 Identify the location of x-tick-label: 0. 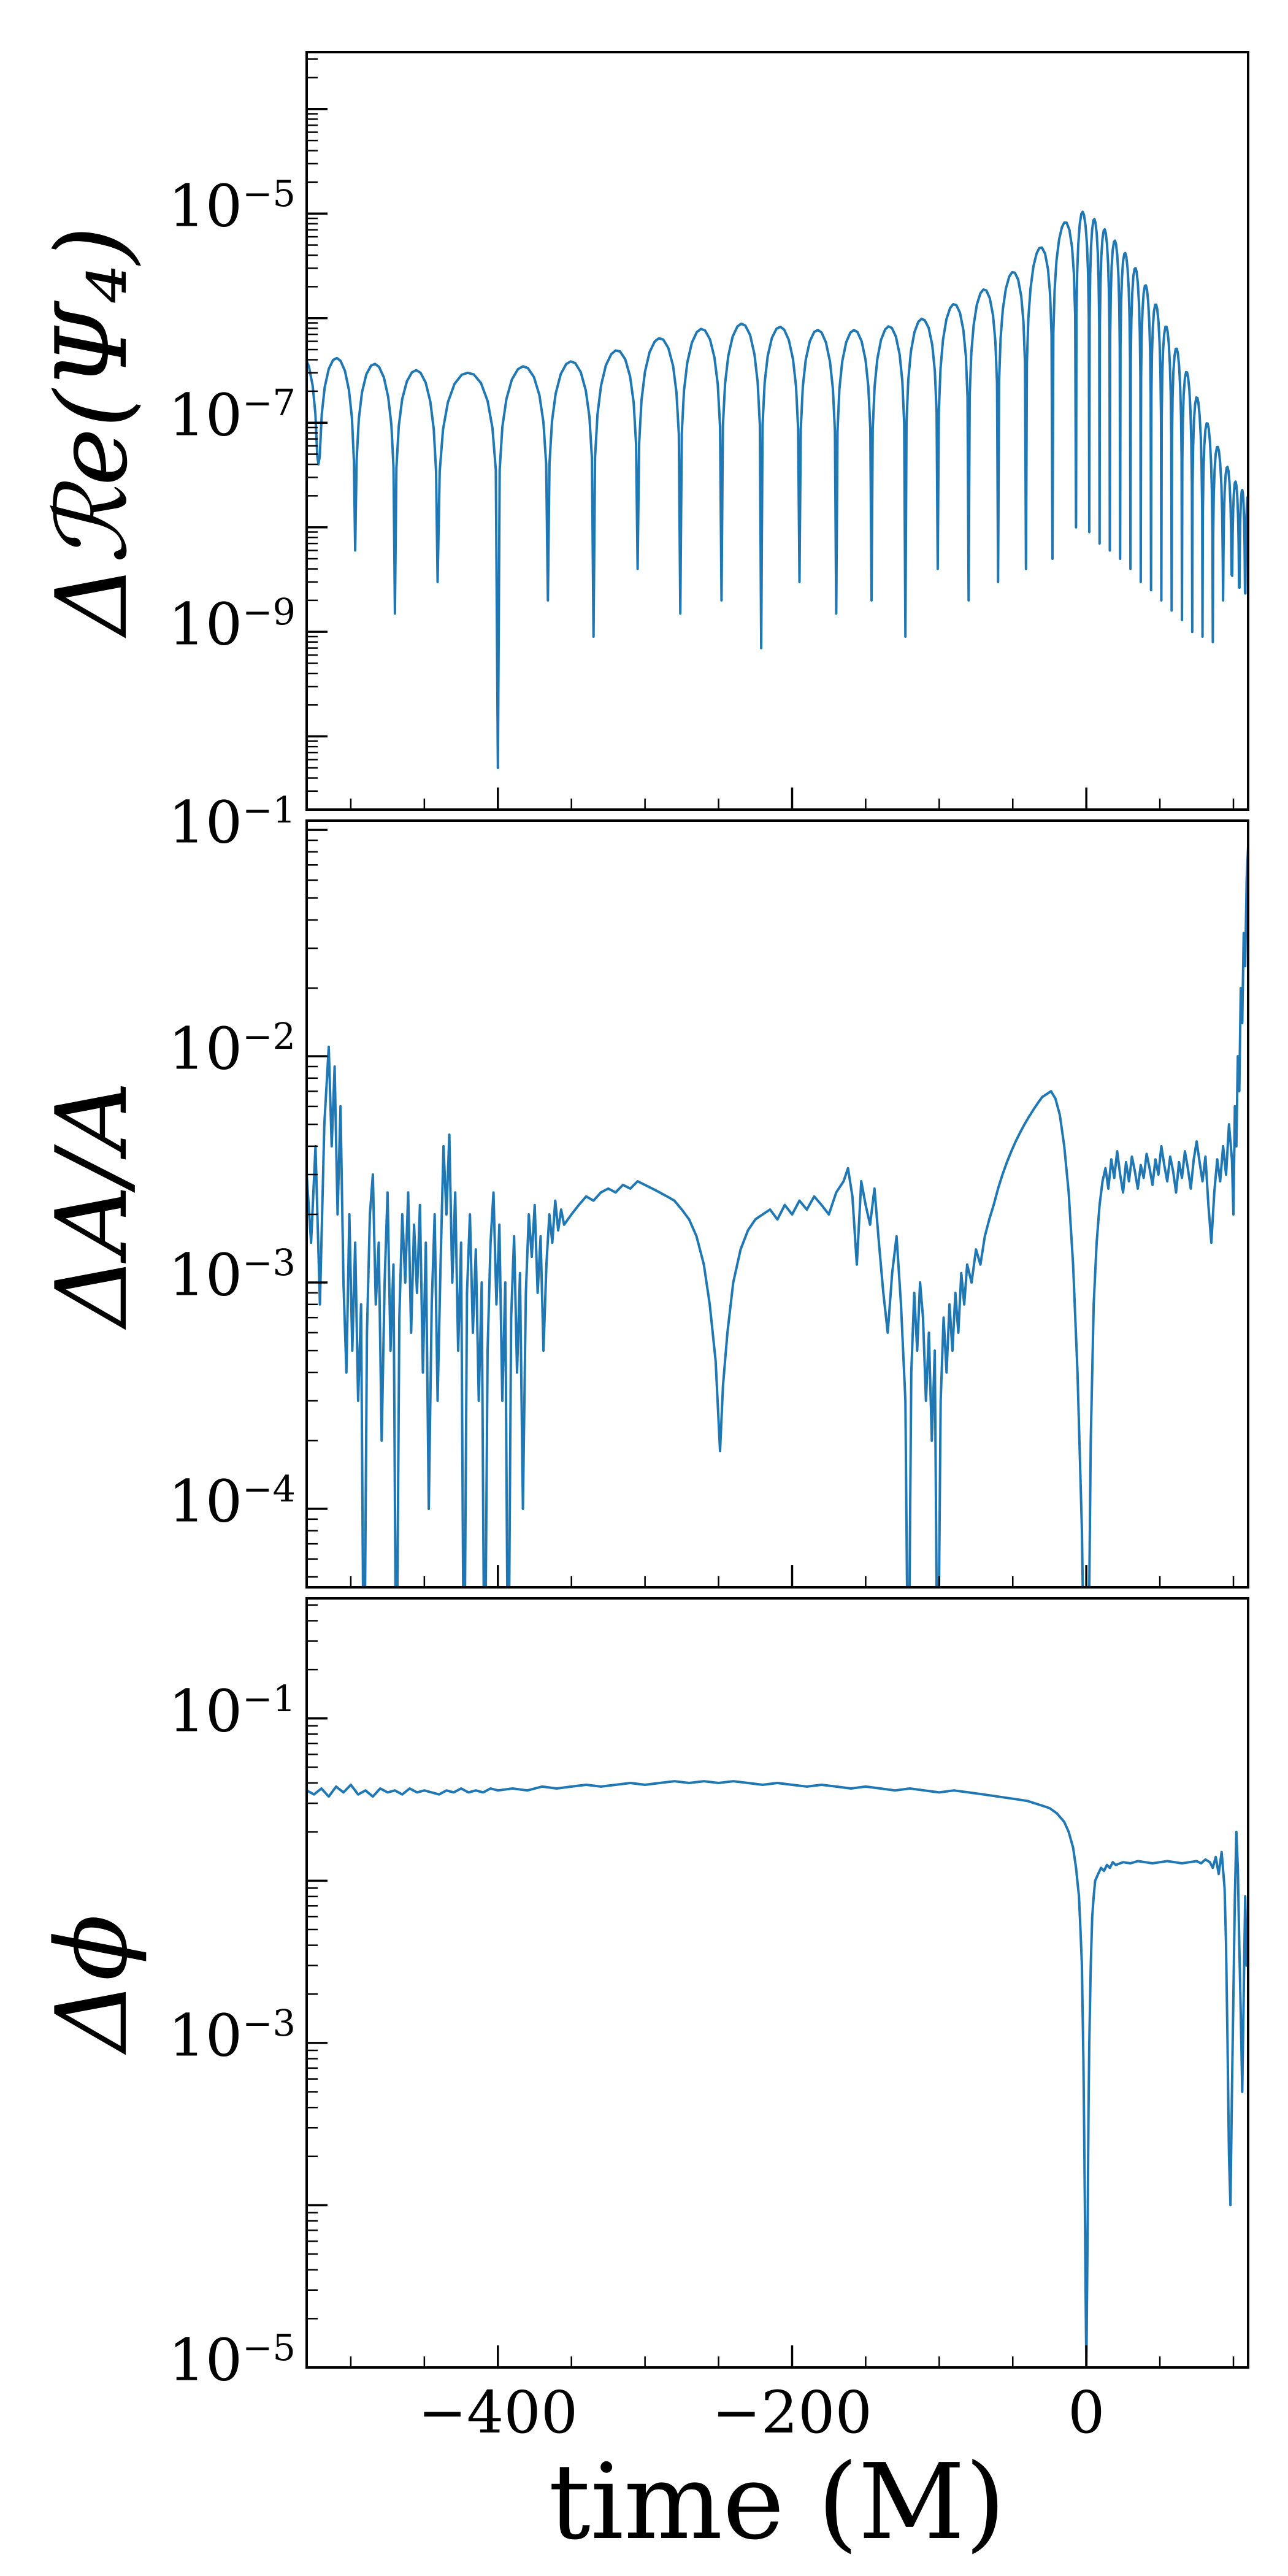
(1086, 2413).